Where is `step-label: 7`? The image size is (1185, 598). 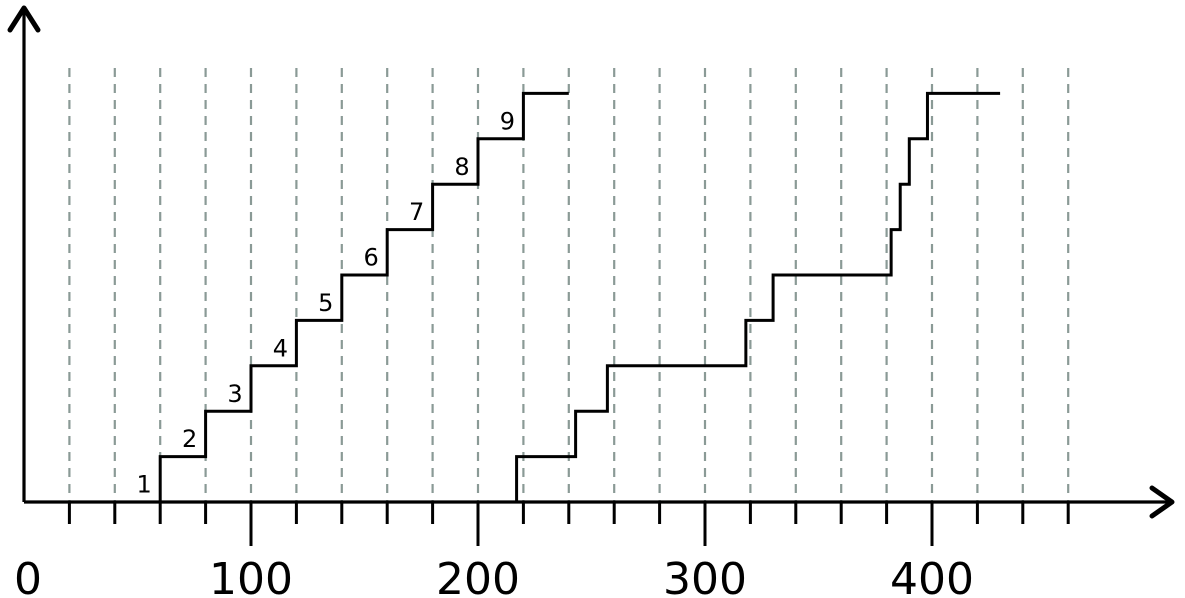 step-label: 7 is located at coordinates (416, 212).